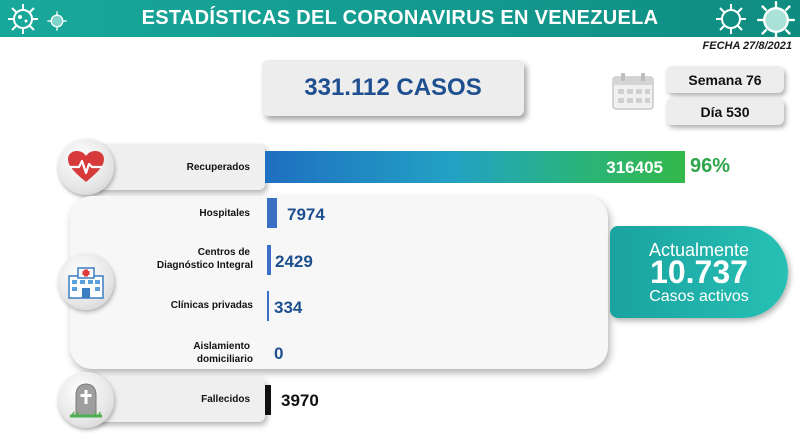 The width and height of the screenshot is (800, 445). What do you see at coordinates (221, 346) in the screenshot?
I see `aislamiento-label-line1: Aislamiento` at bounding box center [221, 346].